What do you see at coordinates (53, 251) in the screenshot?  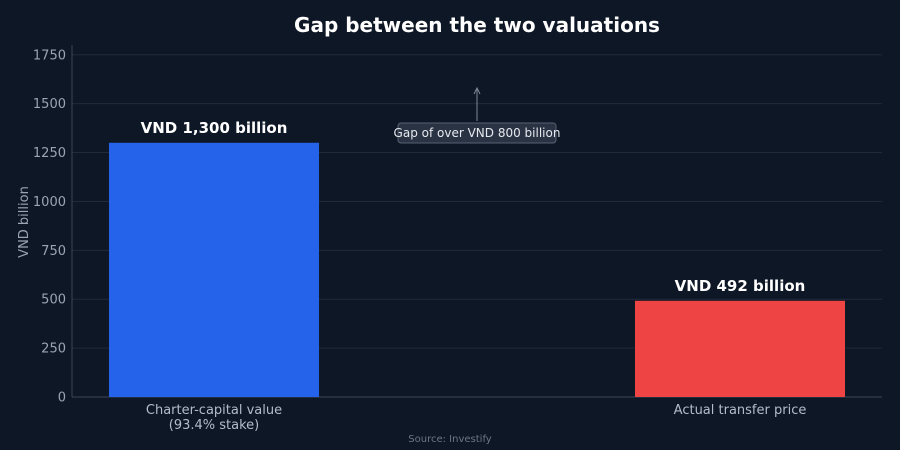 I see `y-tick-label: 750` at bounding box center [53, 251].